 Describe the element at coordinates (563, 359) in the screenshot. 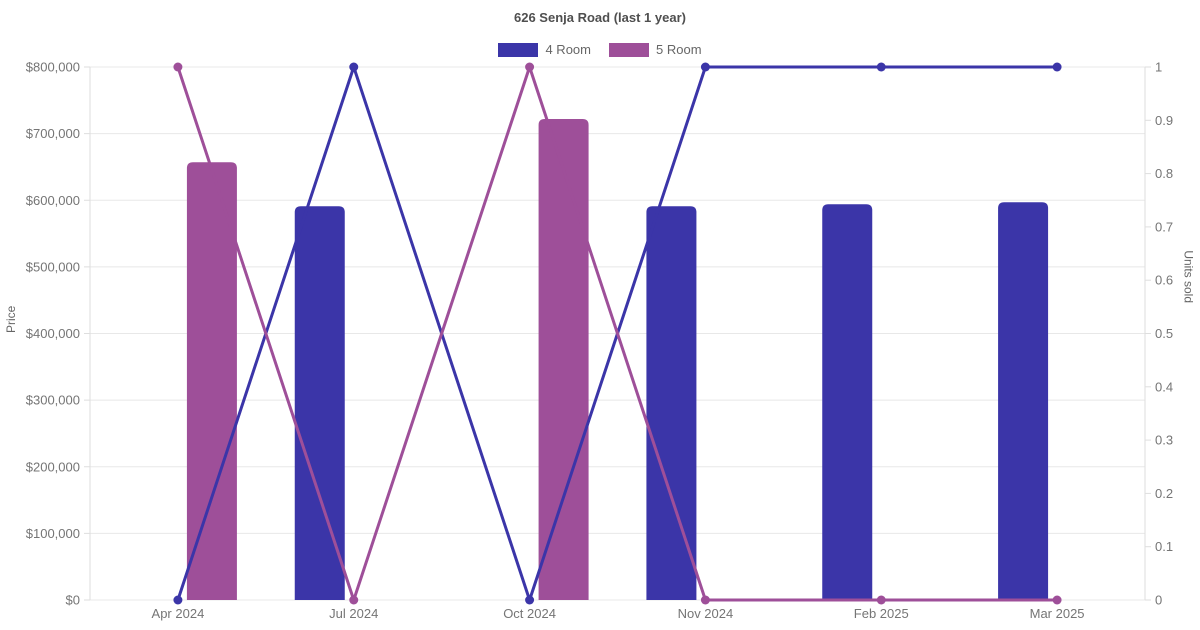

I see `bar-5-room-oct-2024` at that location.